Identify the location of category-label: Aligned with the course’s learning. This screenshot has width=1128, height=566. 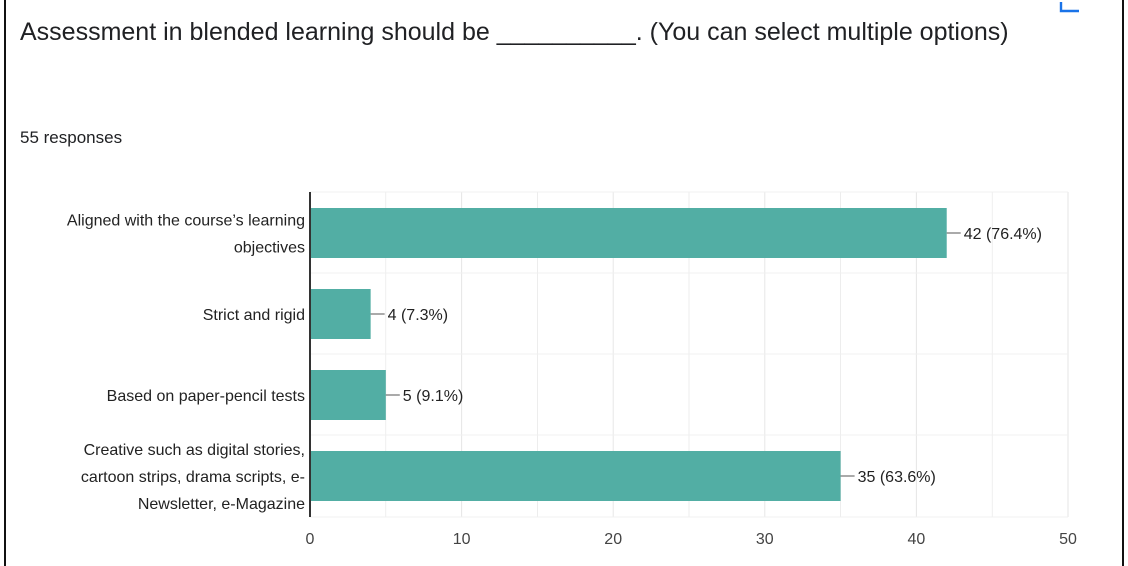
(186, 221).